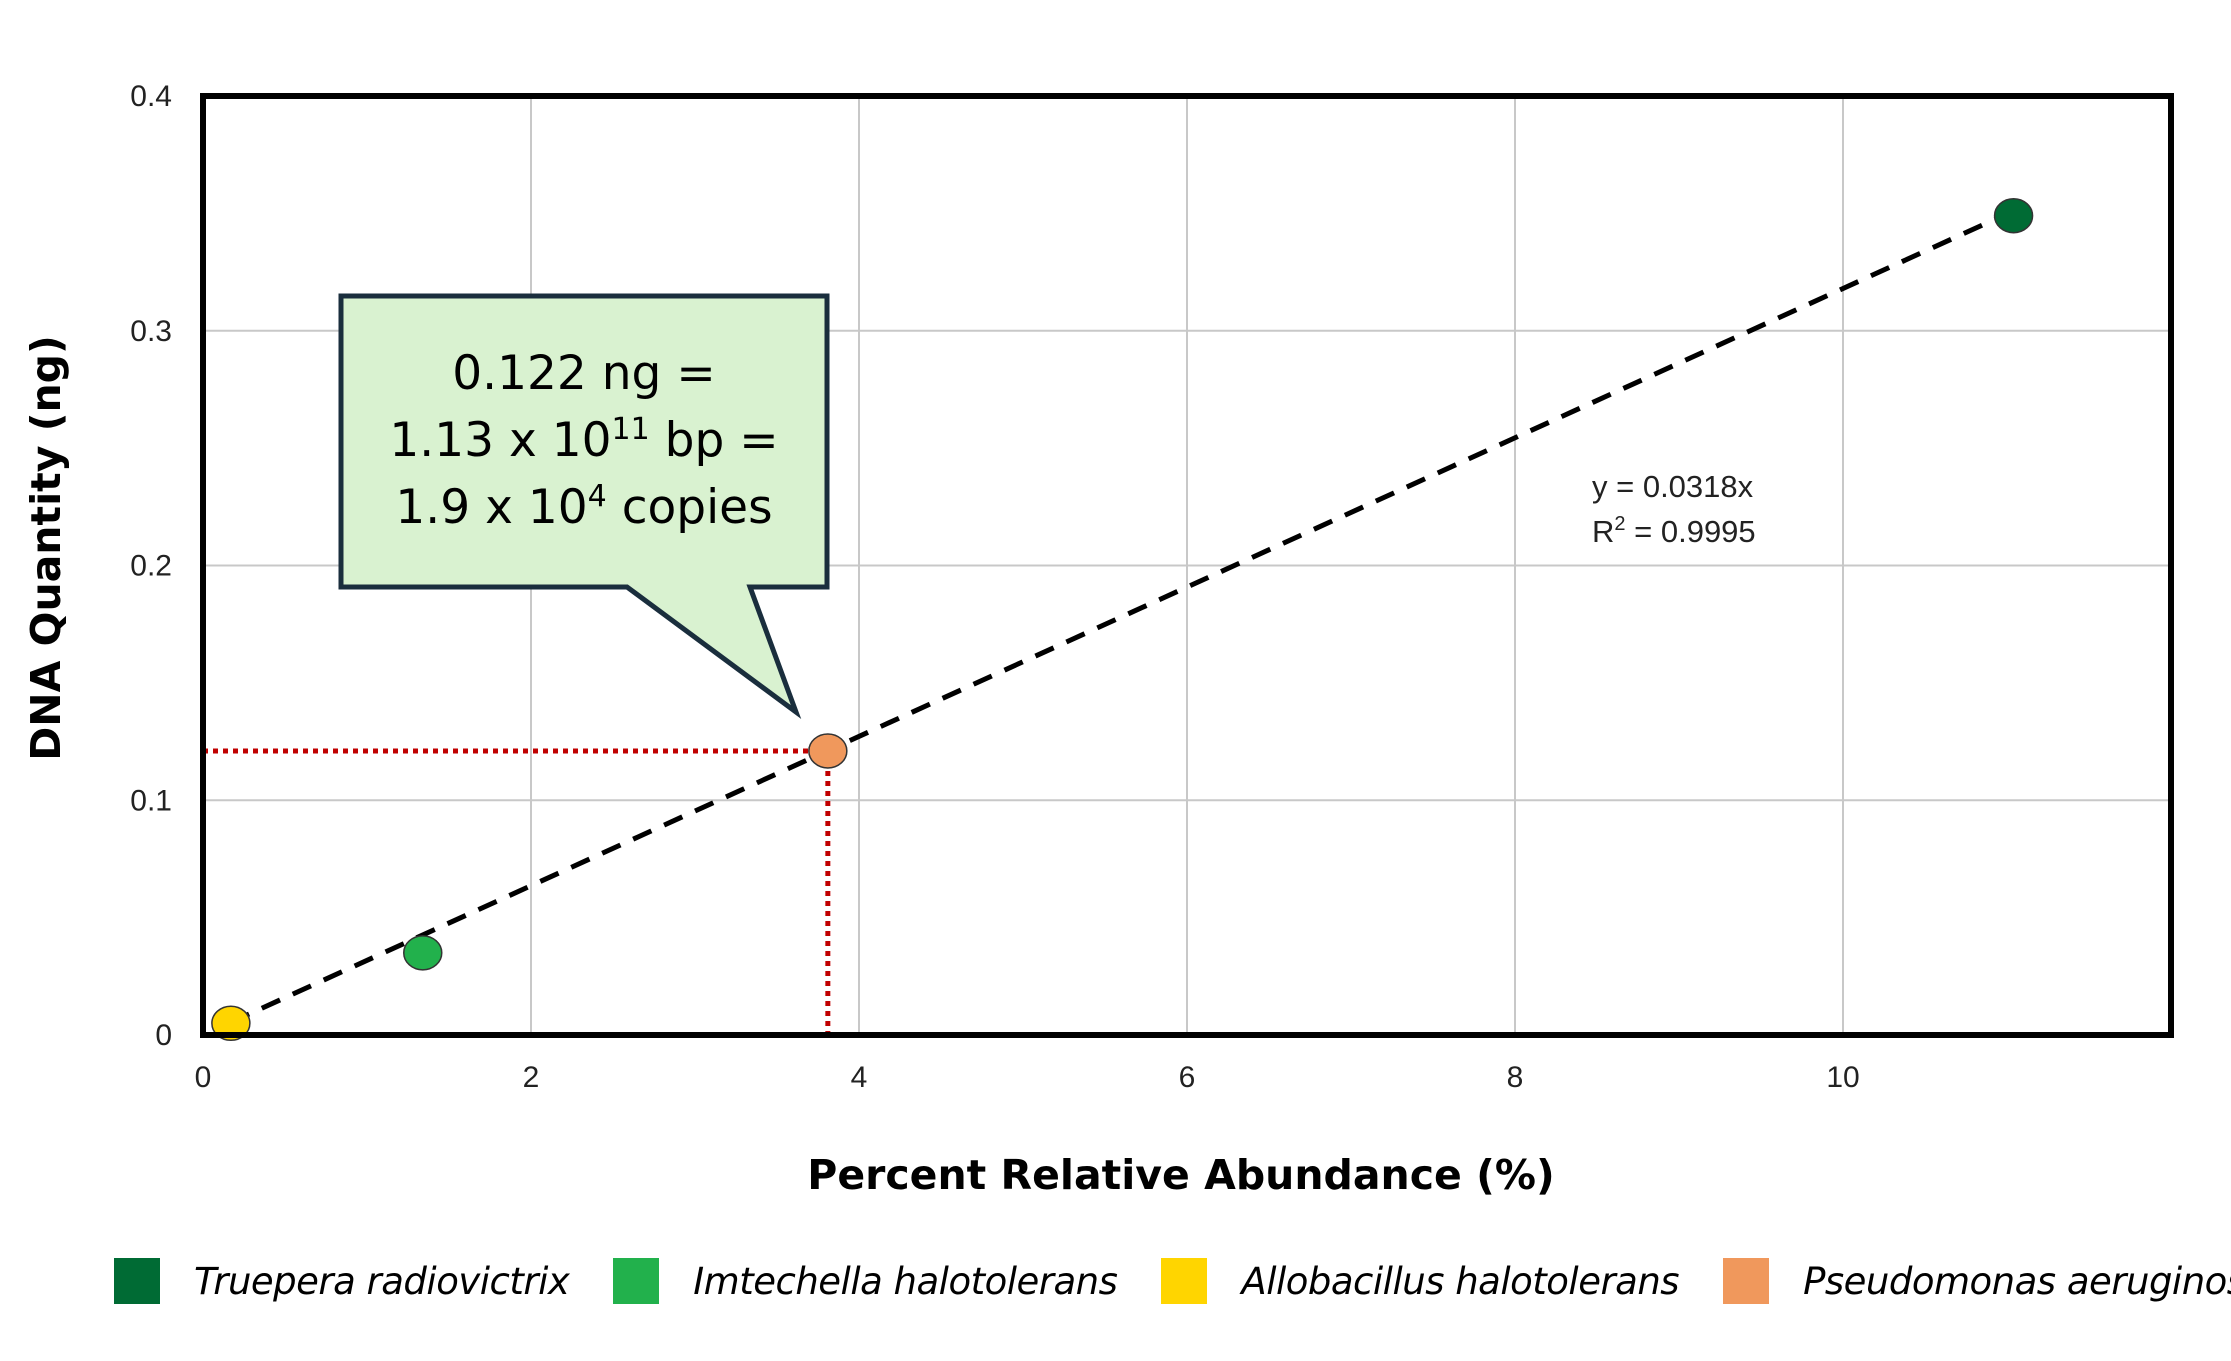 Image resolution: width=2231 pixels, height=1361 pixels. What do you see at coordinates (859, 1077) in the screenshot?
I see `x-tick-label: 4` at bounding box center [859, 1077].